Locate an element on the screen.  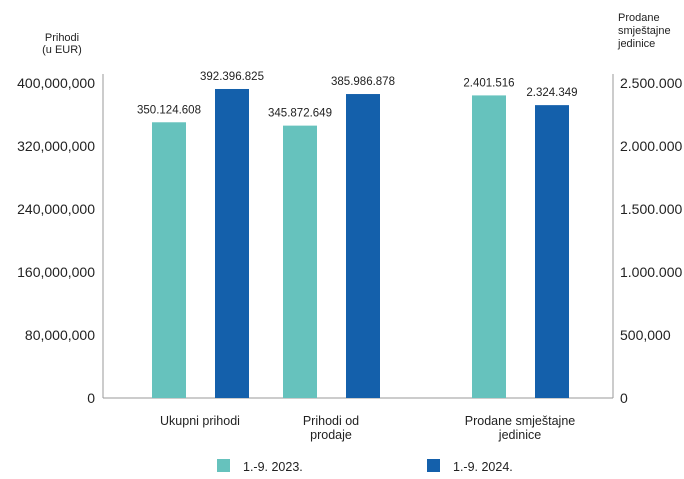
left-tick-label: 0 is located at coordinates (91, 398).